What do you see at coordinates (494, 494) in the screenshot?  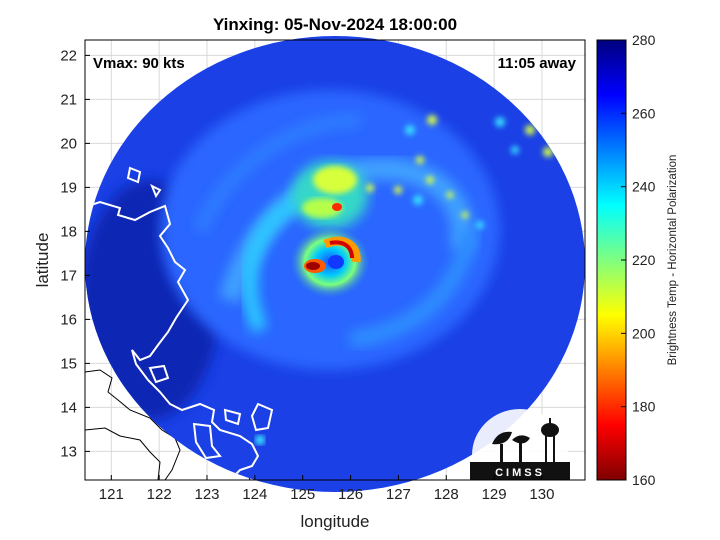 I see `x-tick-label: 129` at bounding box center [494, 494].